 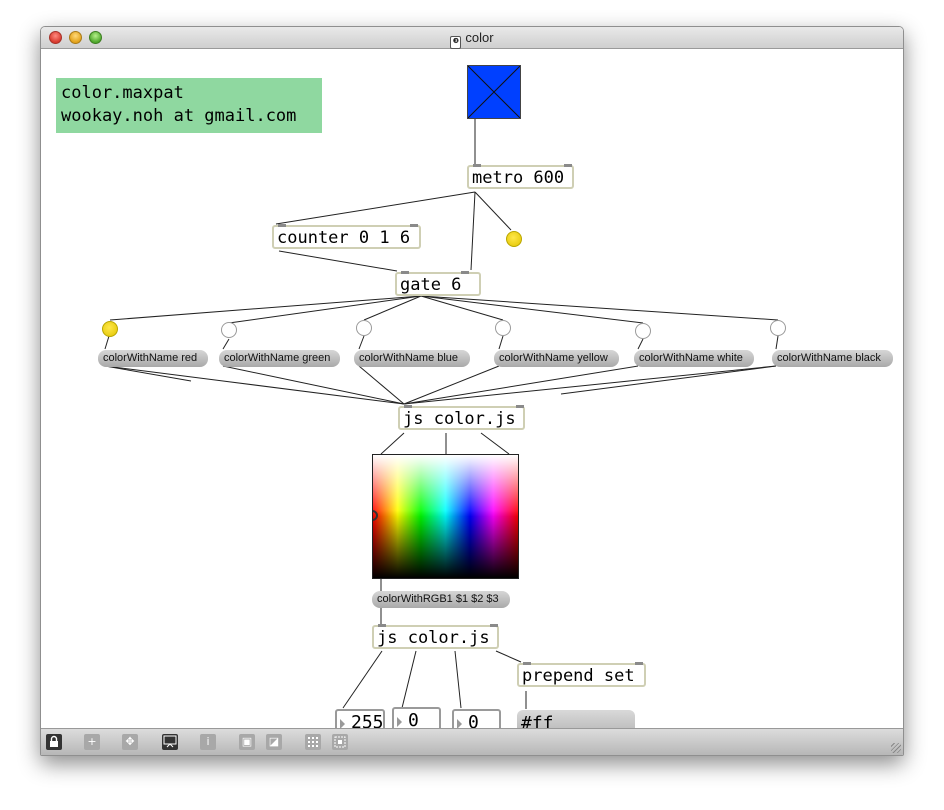 What do you see at coordinates (472, 741) in the screenshot?
I see `patcher-toolbar: + ✥ i ▣ ◪` at bounding box center [472, 741].